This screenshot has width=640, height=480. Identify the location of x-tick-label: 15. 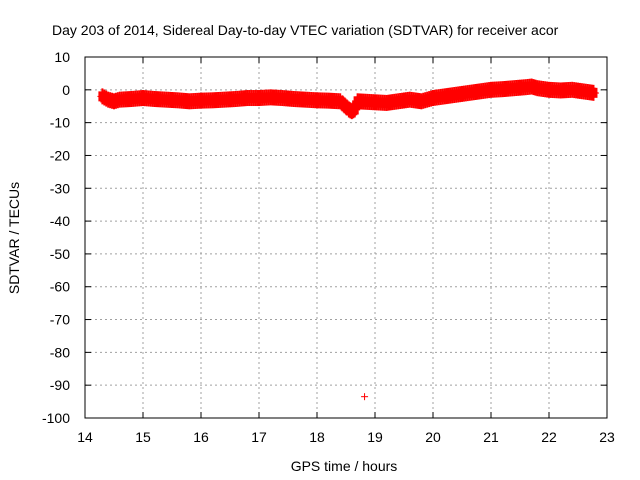
(143, 437).